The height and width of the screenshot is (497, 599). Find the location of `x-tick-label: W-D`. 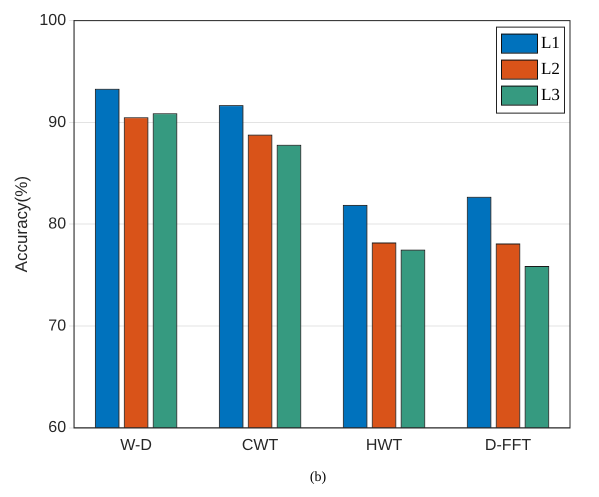

x-tick-label: W-D is located at coordinates (136, 445).